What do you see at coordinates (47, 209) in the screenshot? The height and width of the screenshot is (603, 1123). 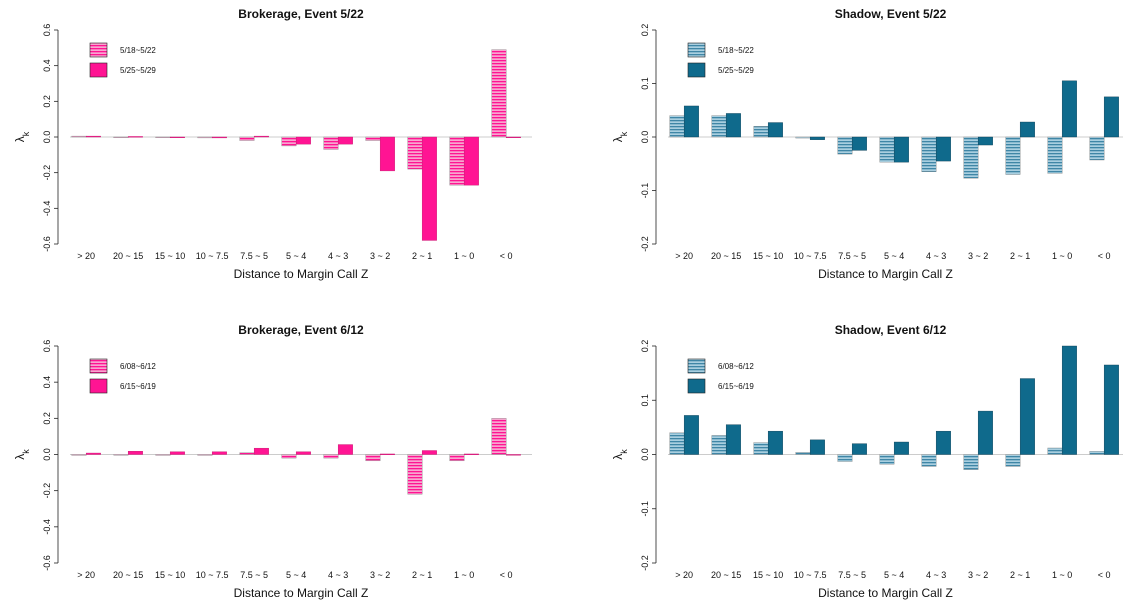 I see `y-tick-label: -0.4` at bounding box center [47, 209].